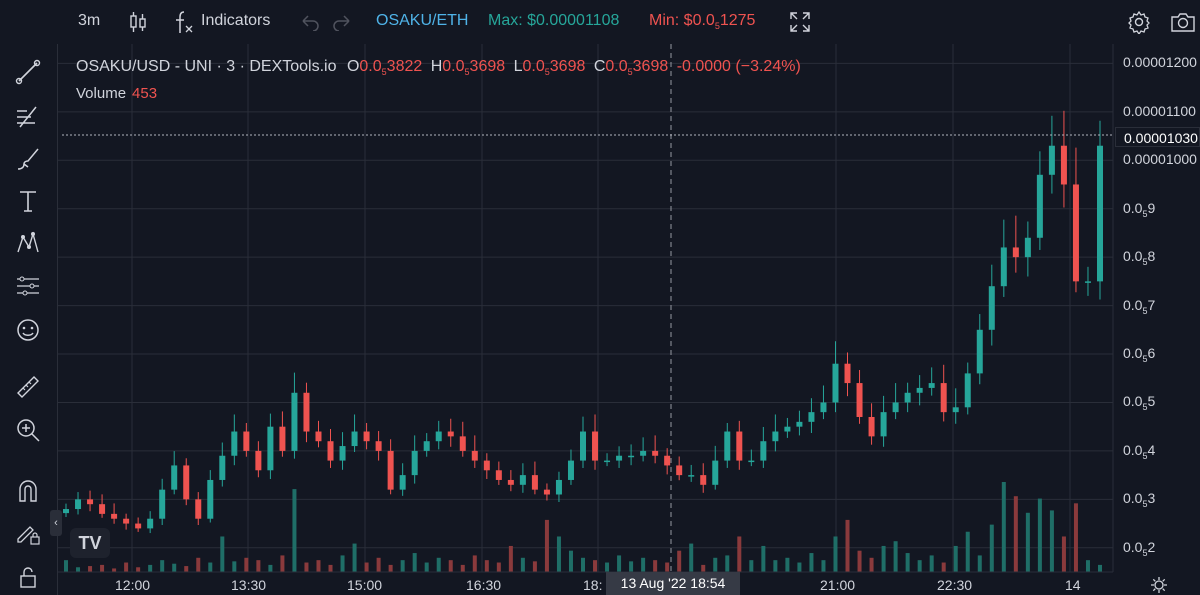 The image size is (1200, 595). I want to click on fullscreen-icon, so click(800, 22).